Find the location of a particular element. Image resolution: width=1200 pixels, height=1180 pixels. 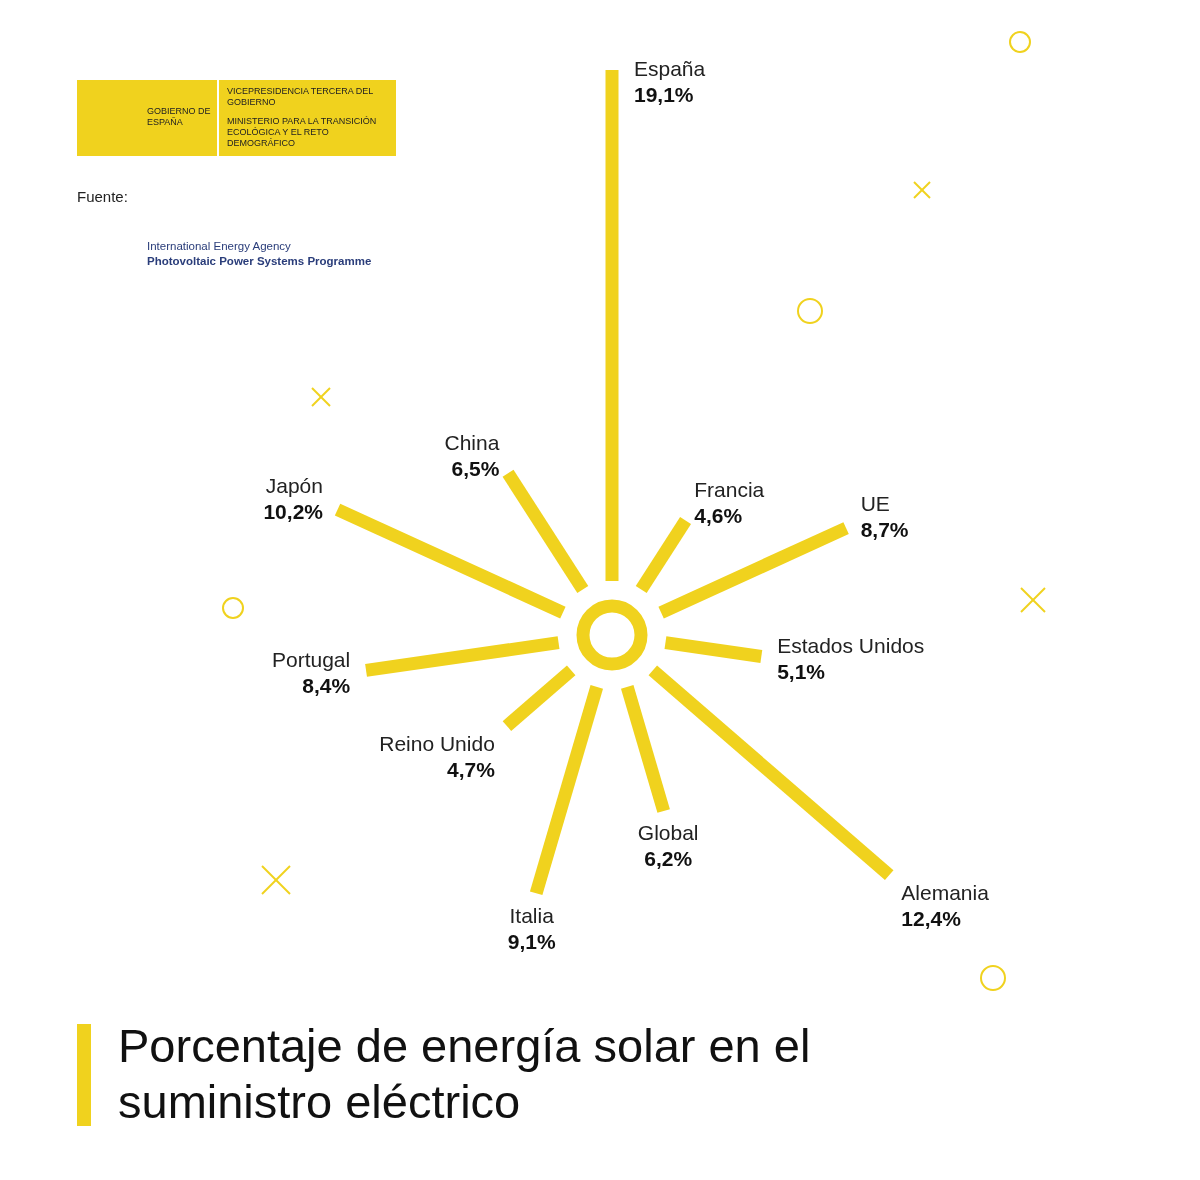

text: GOBIERNO DE ESPAÑA is located at coordinates (179, 117).